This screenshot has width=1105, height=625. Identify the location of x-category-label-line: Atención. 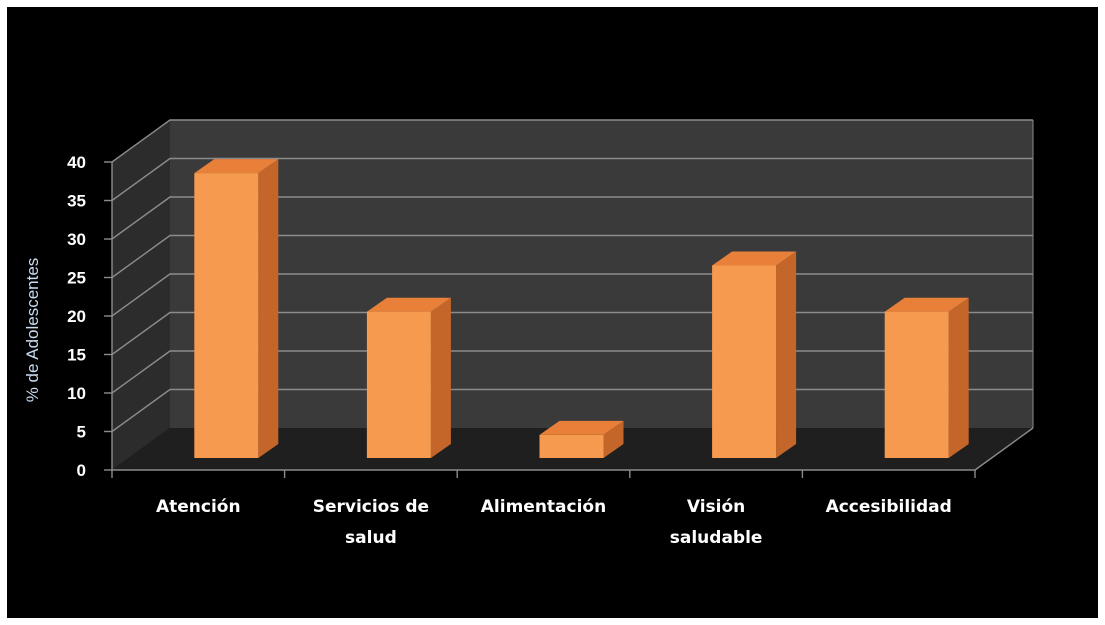
(198, 507).